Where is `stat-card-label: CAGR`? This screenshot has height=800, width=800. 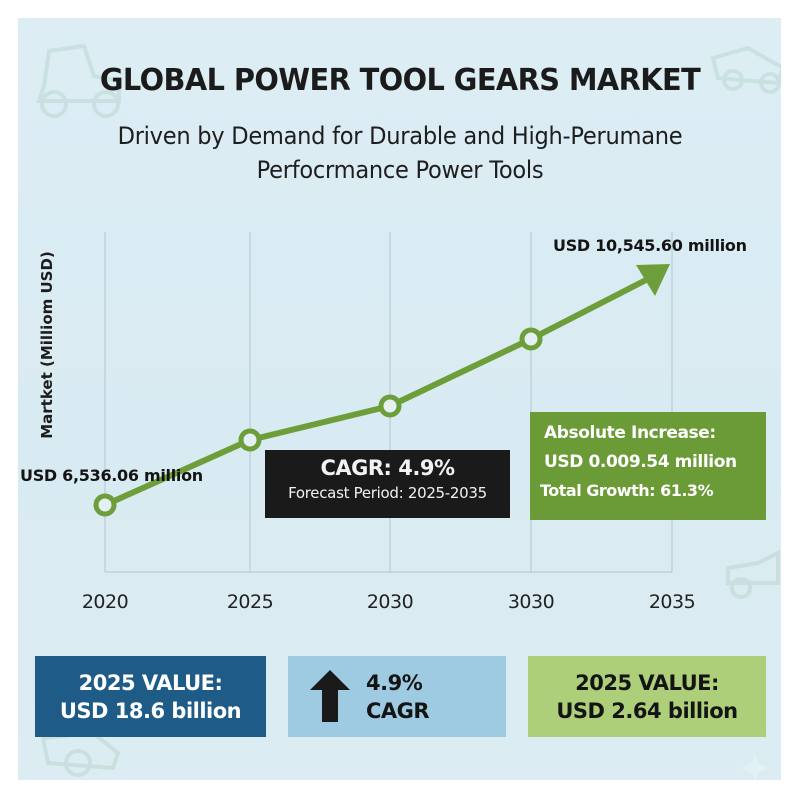 stat-card-label: CAGR is located at coordinates (398, 711).